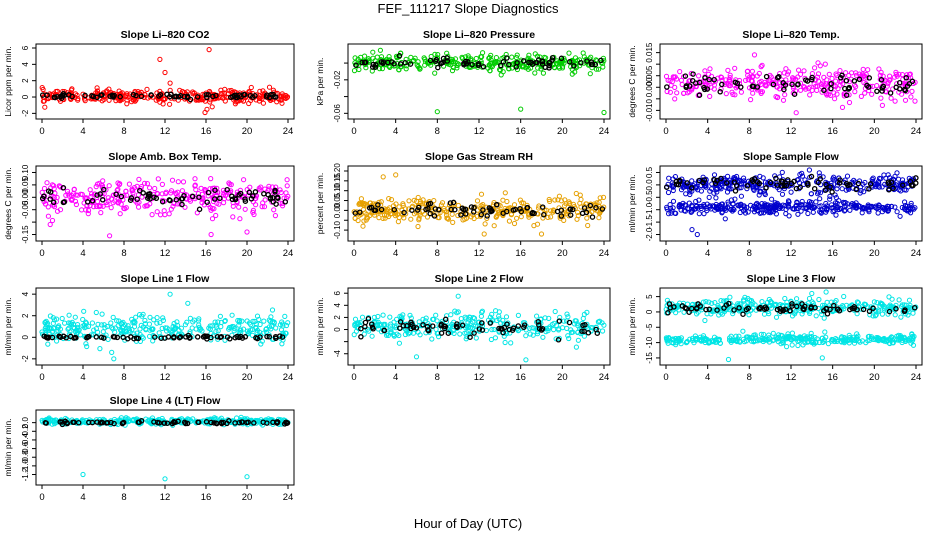 The height and width of the screenshot is (540, 936). I want to click on y-tick-label: -4, so click(337, 354).